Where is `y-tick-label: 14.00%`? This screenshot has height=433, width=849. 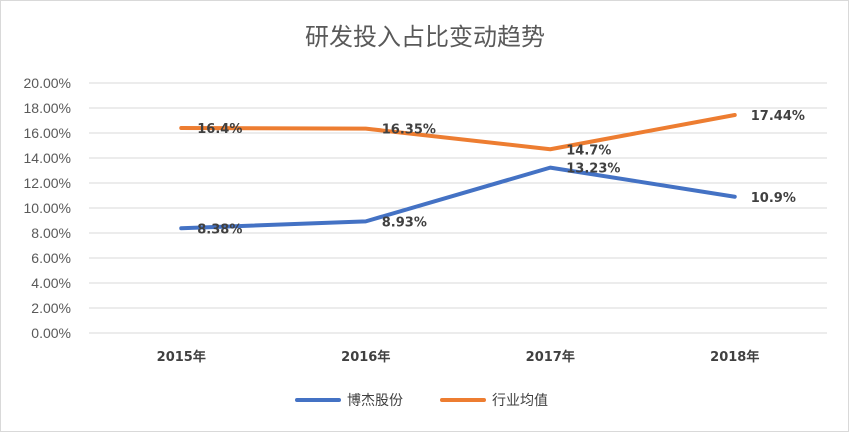
y-tick-label: 14.00% is located at coordinates (47, 158).